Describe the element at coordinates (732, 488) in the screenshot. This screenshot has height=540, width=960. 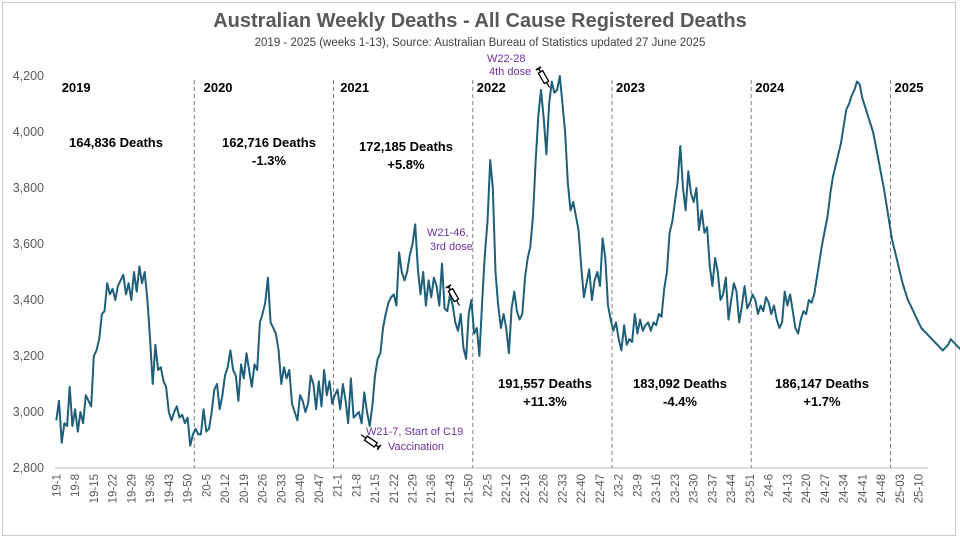
I see `x-tick-label: 23-44` at that location.